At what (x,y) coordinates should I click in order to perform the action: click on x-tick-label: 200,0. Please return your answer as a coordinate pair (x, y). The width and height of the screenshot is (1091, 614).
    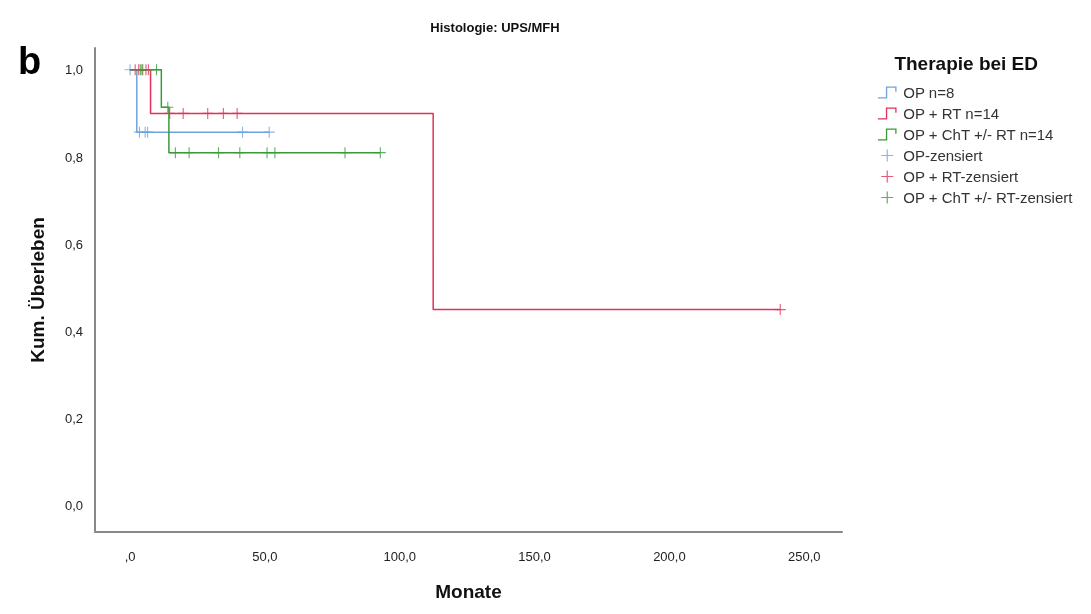
    Looking at the image, I should click on (669, 556).